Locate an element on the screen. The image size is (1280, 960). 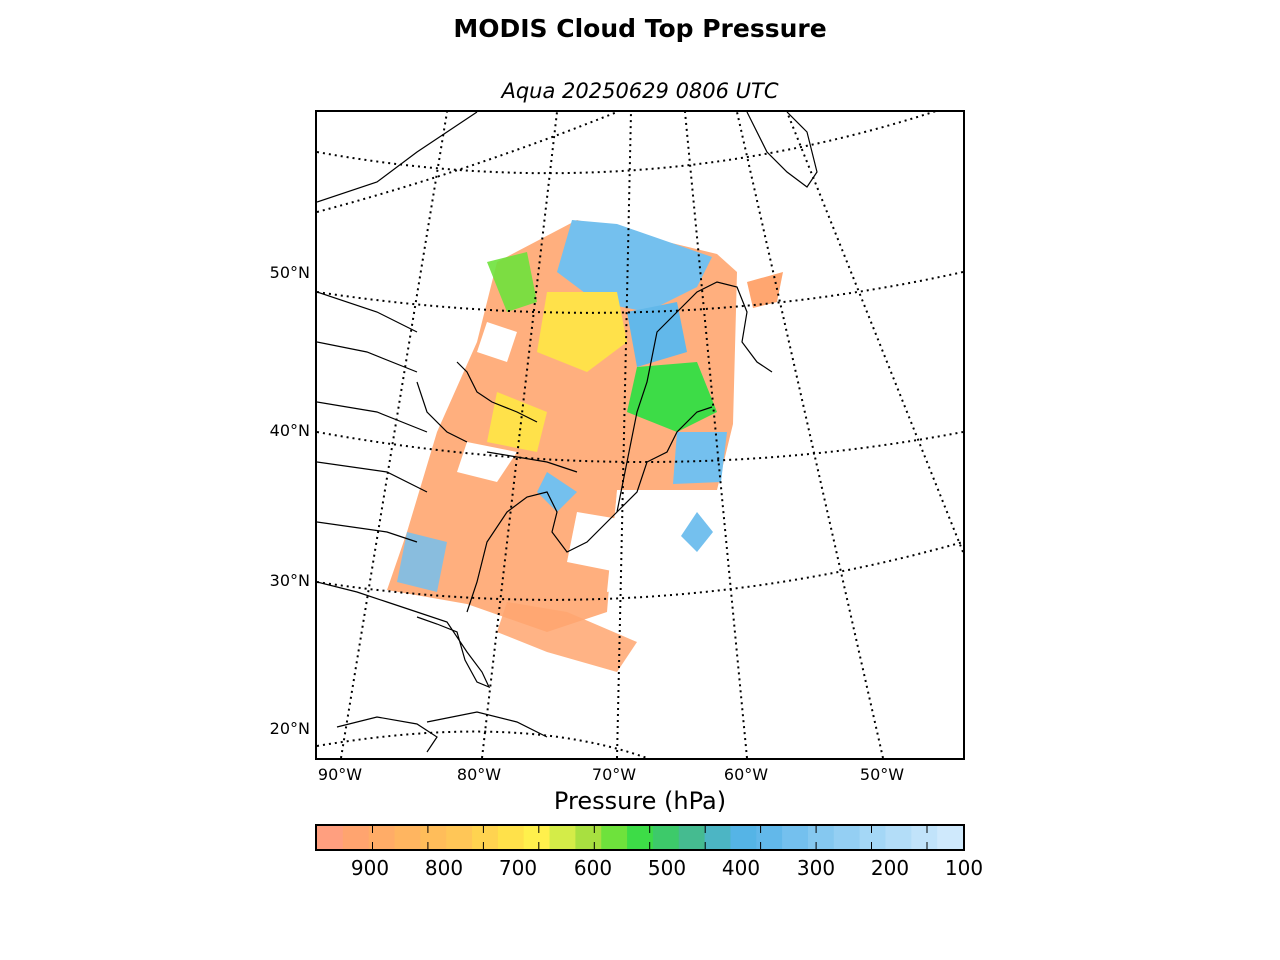
colorbar-title: Pressure (hPa) is located at coordinates (640, 801).